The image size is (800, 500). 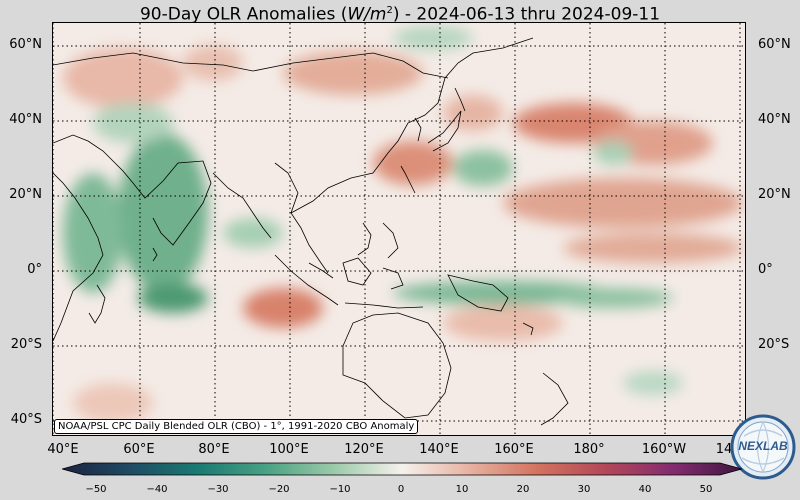 What do you see at coordinates (367, 14) in the screenshot?
I see `title-units: W/m` at bounding box center [367, 14].